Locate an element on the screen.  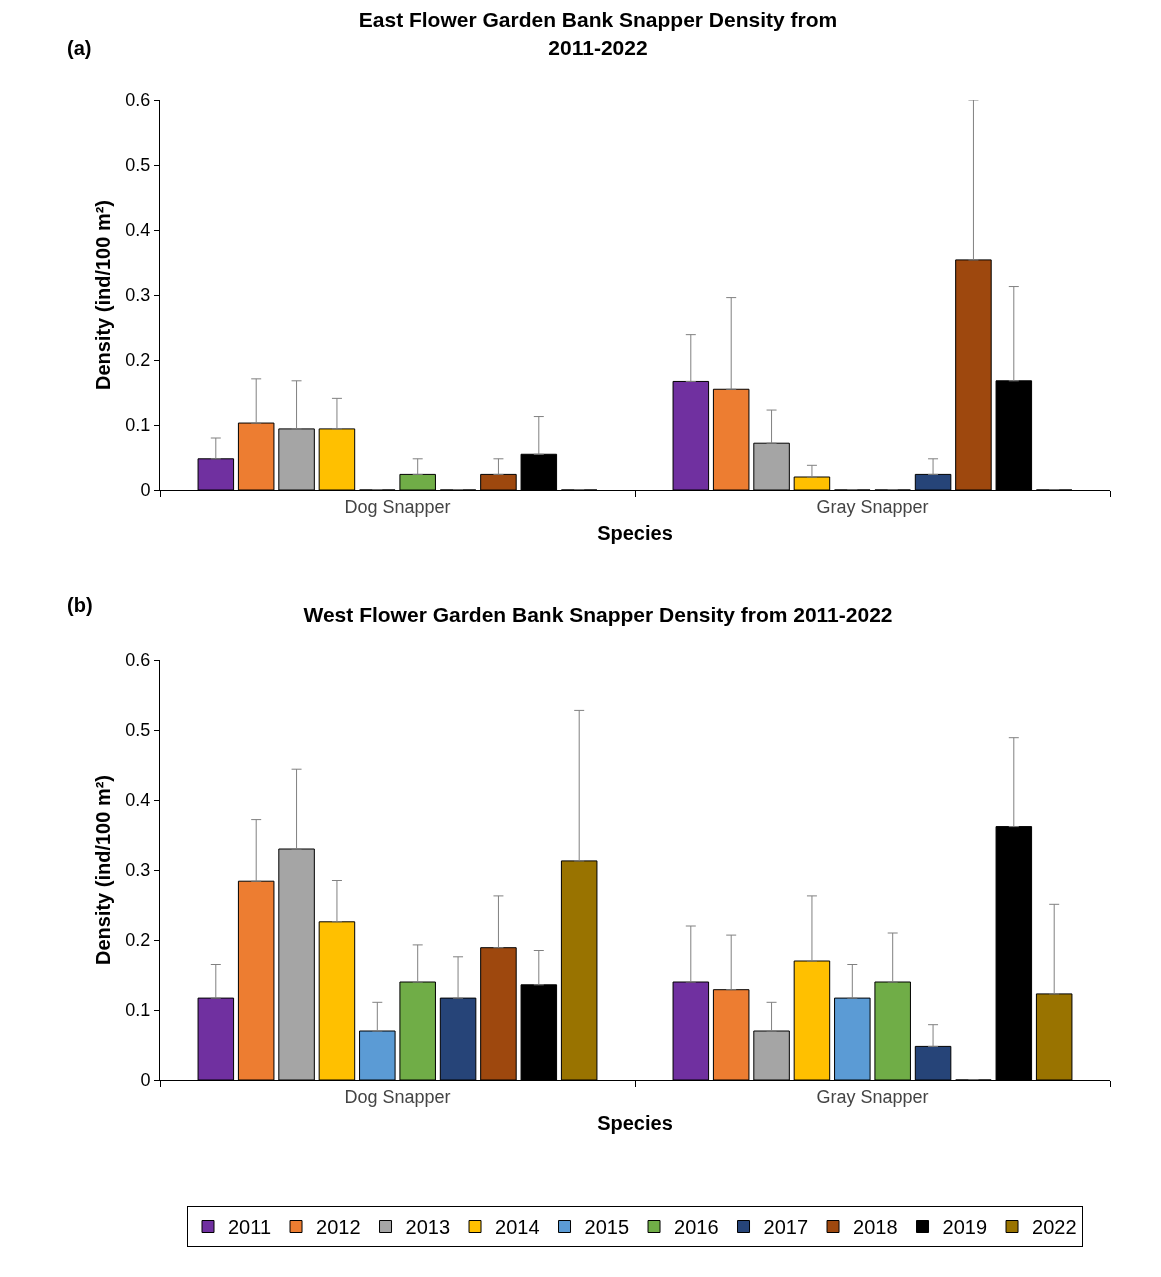
legend-label: 2014 is located at coordinates (517, 1227).